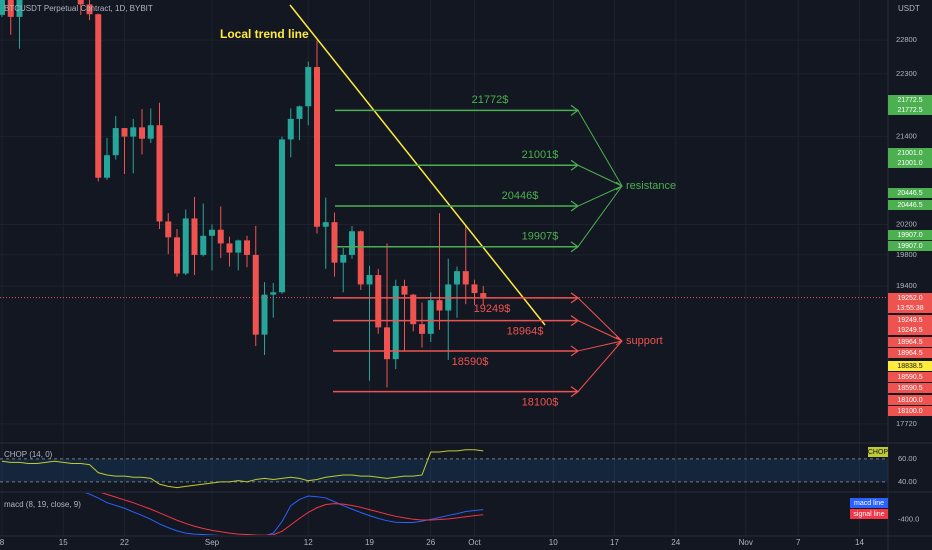 This screenshot has height=550, width=932. Describe the element at coordinates (906, 285) in the screenshot. I see `y-tick-label: 19400` at that location.